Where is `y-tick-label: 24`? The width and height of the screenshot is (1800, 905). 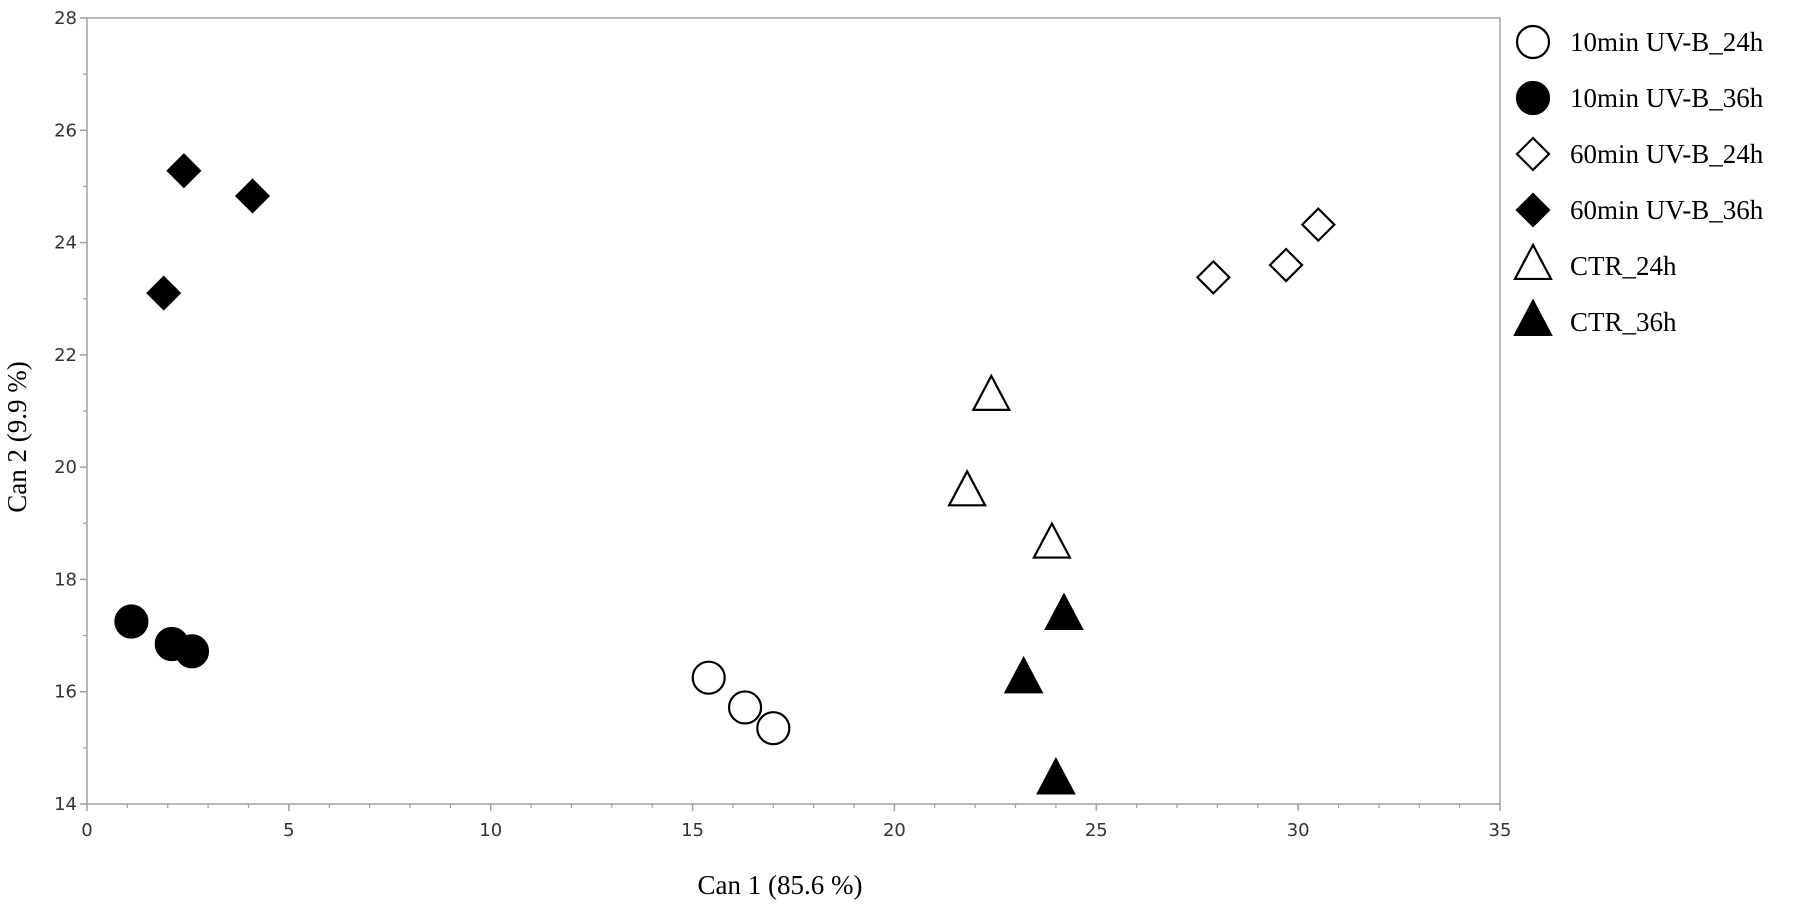
y-tick-label: 24 is located at coordinates (65, 243).